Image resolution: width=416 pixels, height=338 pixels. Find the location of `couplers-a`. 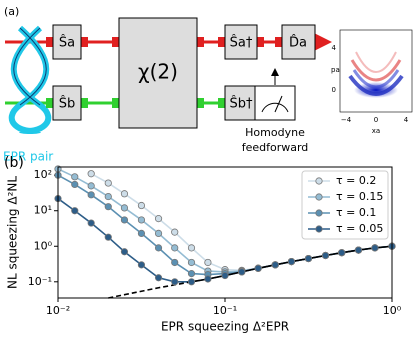

couplers-a is located at coordinates (184, 42).